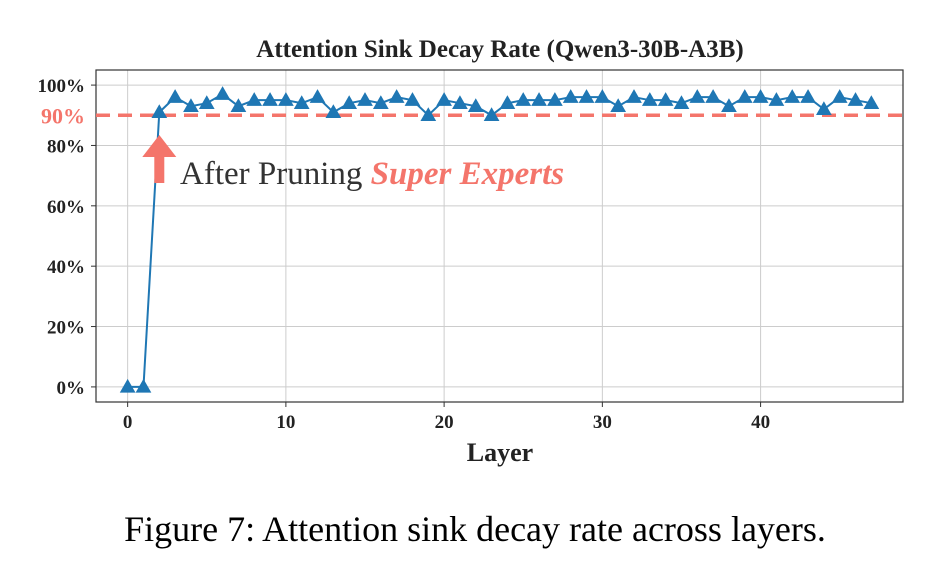  Describe the element at coordinates (66, 267) in the screenshot. I see `y-tick-label: 40%` at that location.